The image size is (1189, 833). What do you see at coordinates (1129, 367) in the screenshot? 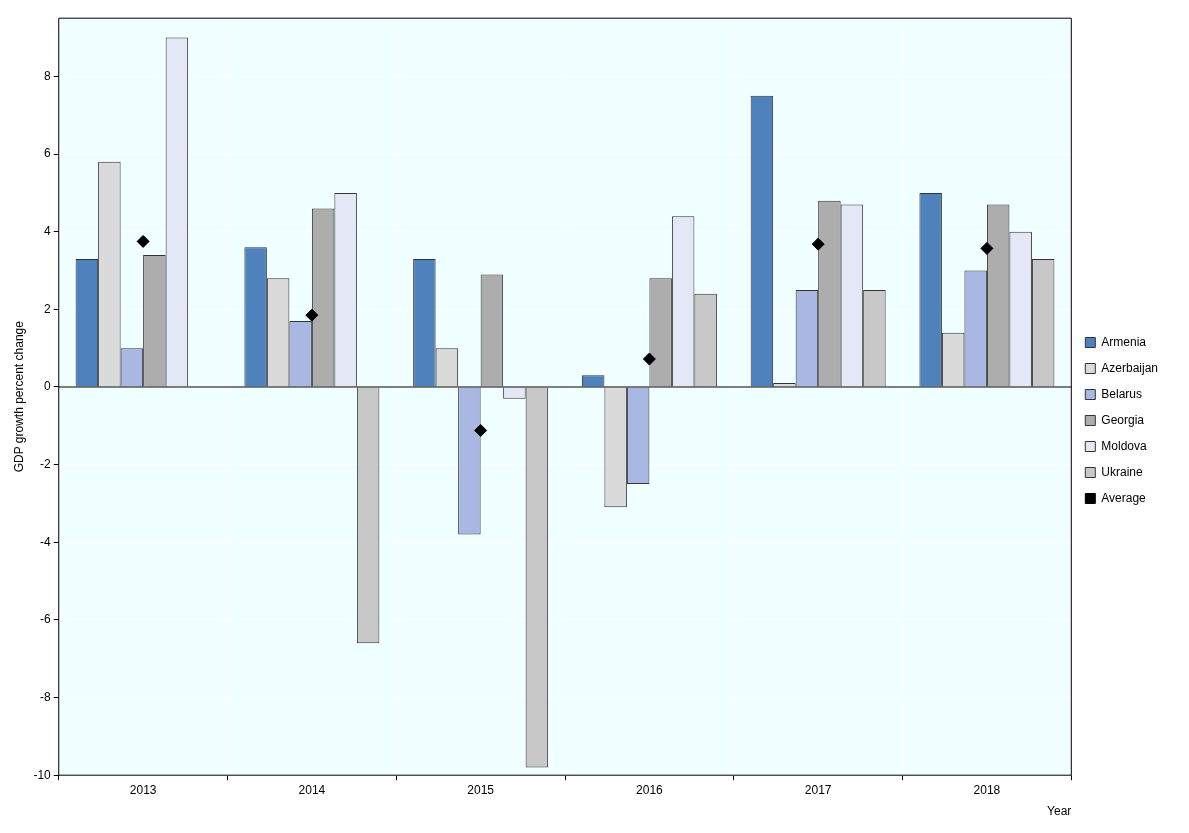
I see `legend-label: Azerbaijan` at bounding box center [1129, 367].